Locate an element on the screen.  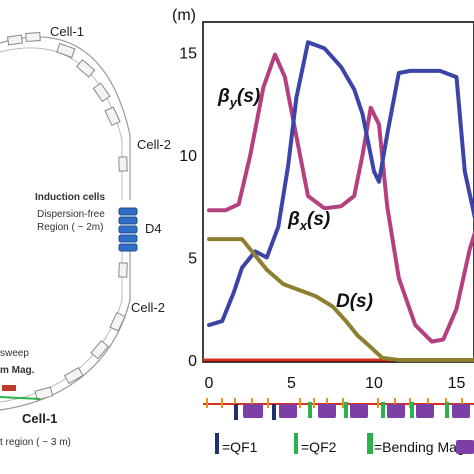
series-line-dispersion is located at coordinates (340, 299).